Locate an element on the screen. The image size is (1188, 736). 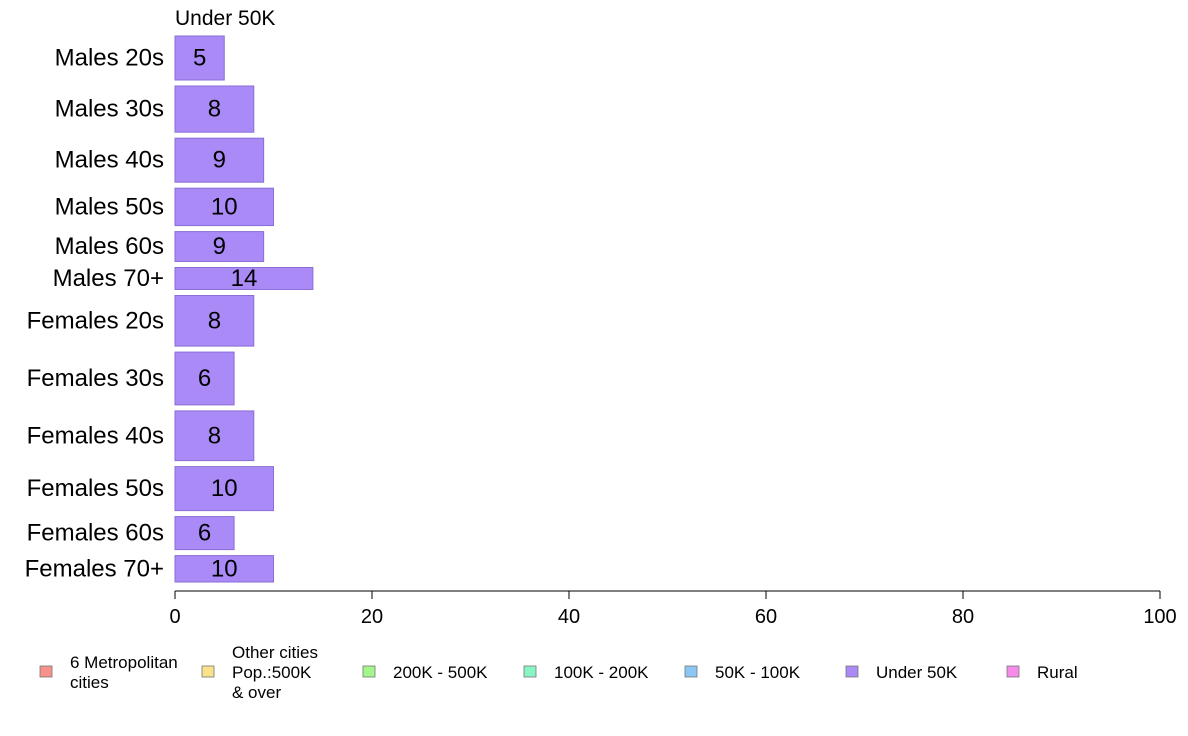
x-axis: 0 20 40 60 80 100 is located at coordinates (673, 609).